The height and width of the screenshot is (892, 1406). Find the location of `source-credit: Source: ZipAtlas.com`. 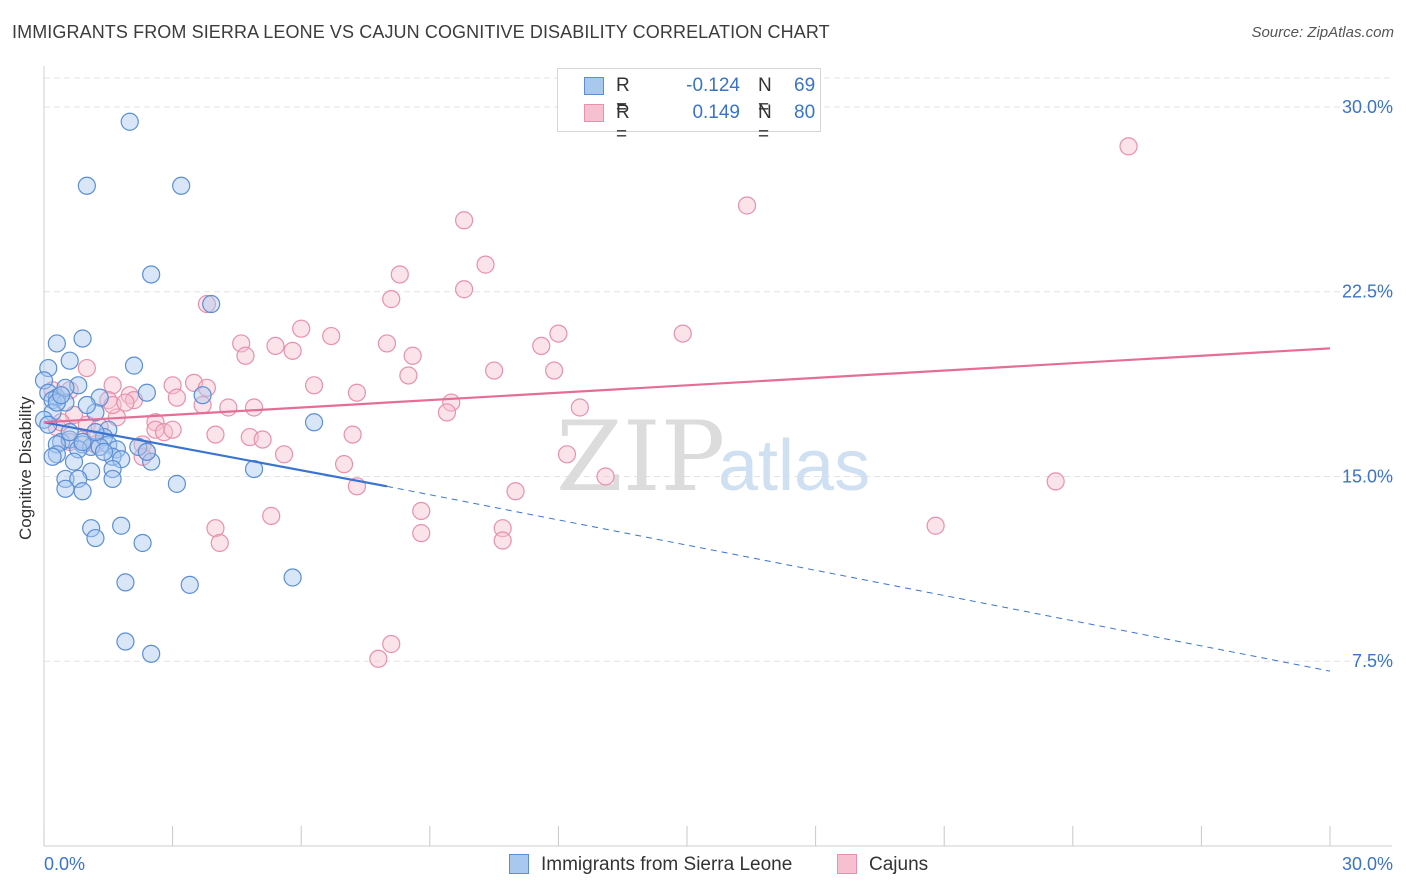

source-credit: Source: ZipAtlas.com is located at coordinates (1322, 32).